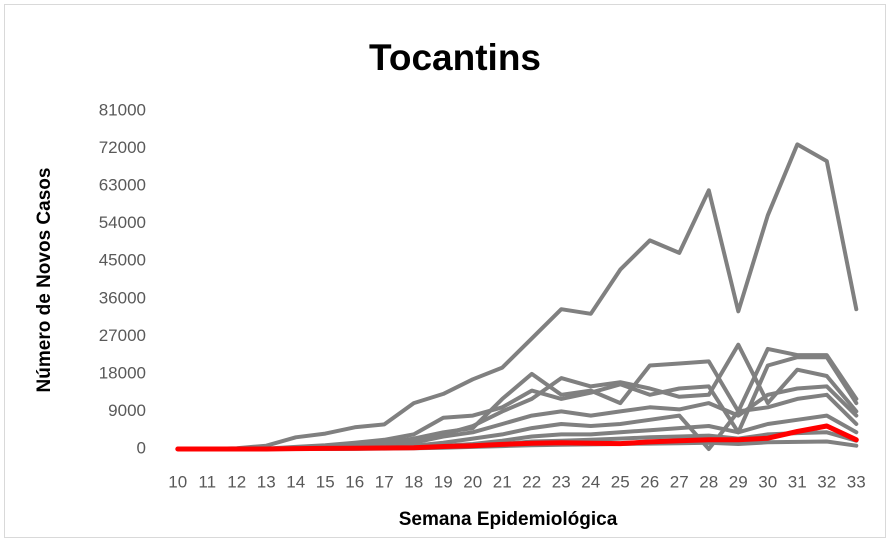  What do you see at coordinates (384, 481) in the screenshot?
I see `x-tick-label: 17` at bounding box center [384, 481].